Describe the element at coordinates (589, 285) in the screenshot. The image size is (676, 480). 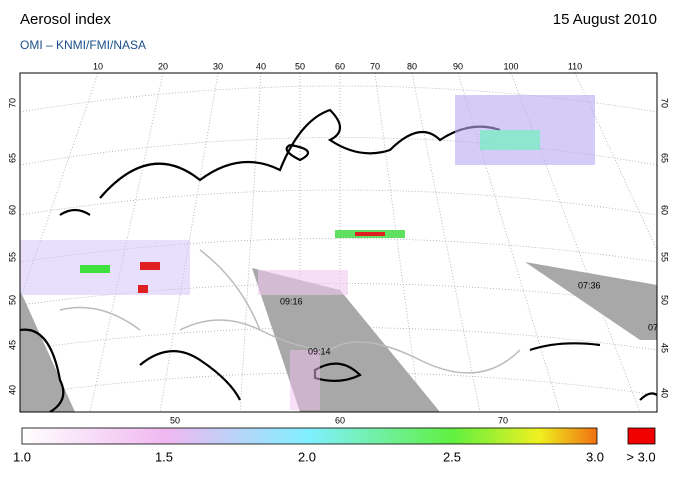
I see `orbit-time: 07:36` at that location.